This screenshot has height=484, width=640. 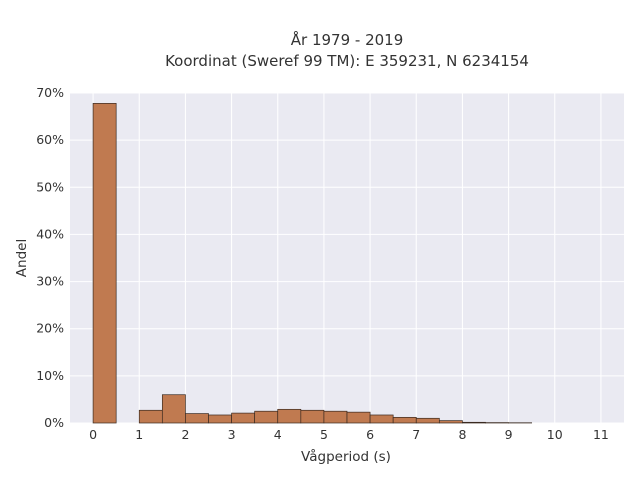 What do you see at coordinates (139, 434) in the screenshot?
I see `x-tick-label: 1` at bounding box center [139, 434].